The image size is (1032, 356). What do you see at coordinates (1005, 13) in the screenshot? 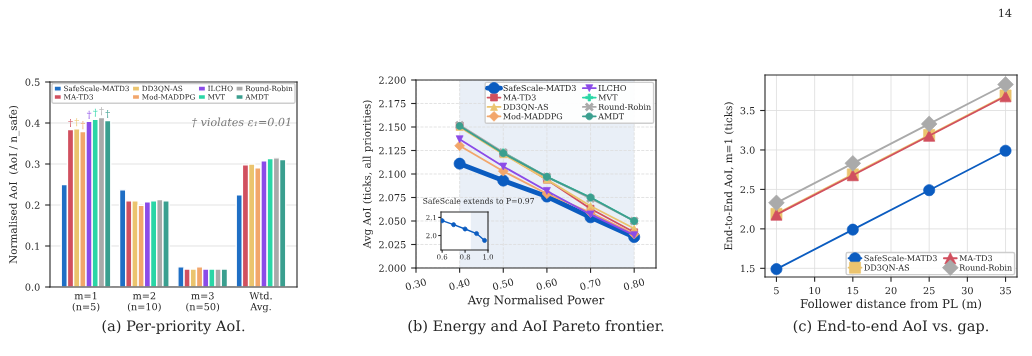
I see `text: 14` at bounding box center [1005, 13].